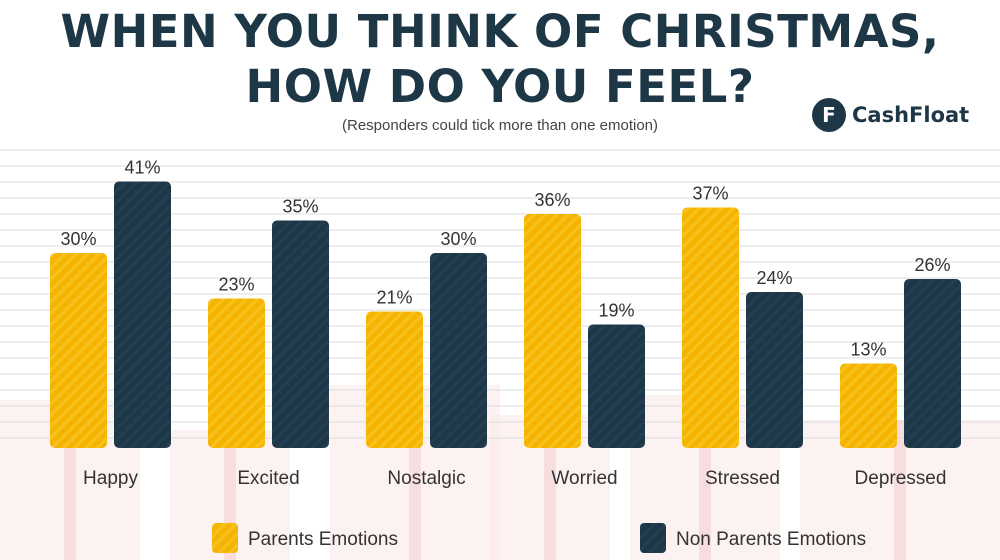  Describe the element at coordinates (142, 168) in the screenshot. I see `data-label-happy-non-parents: 41%` at that location.